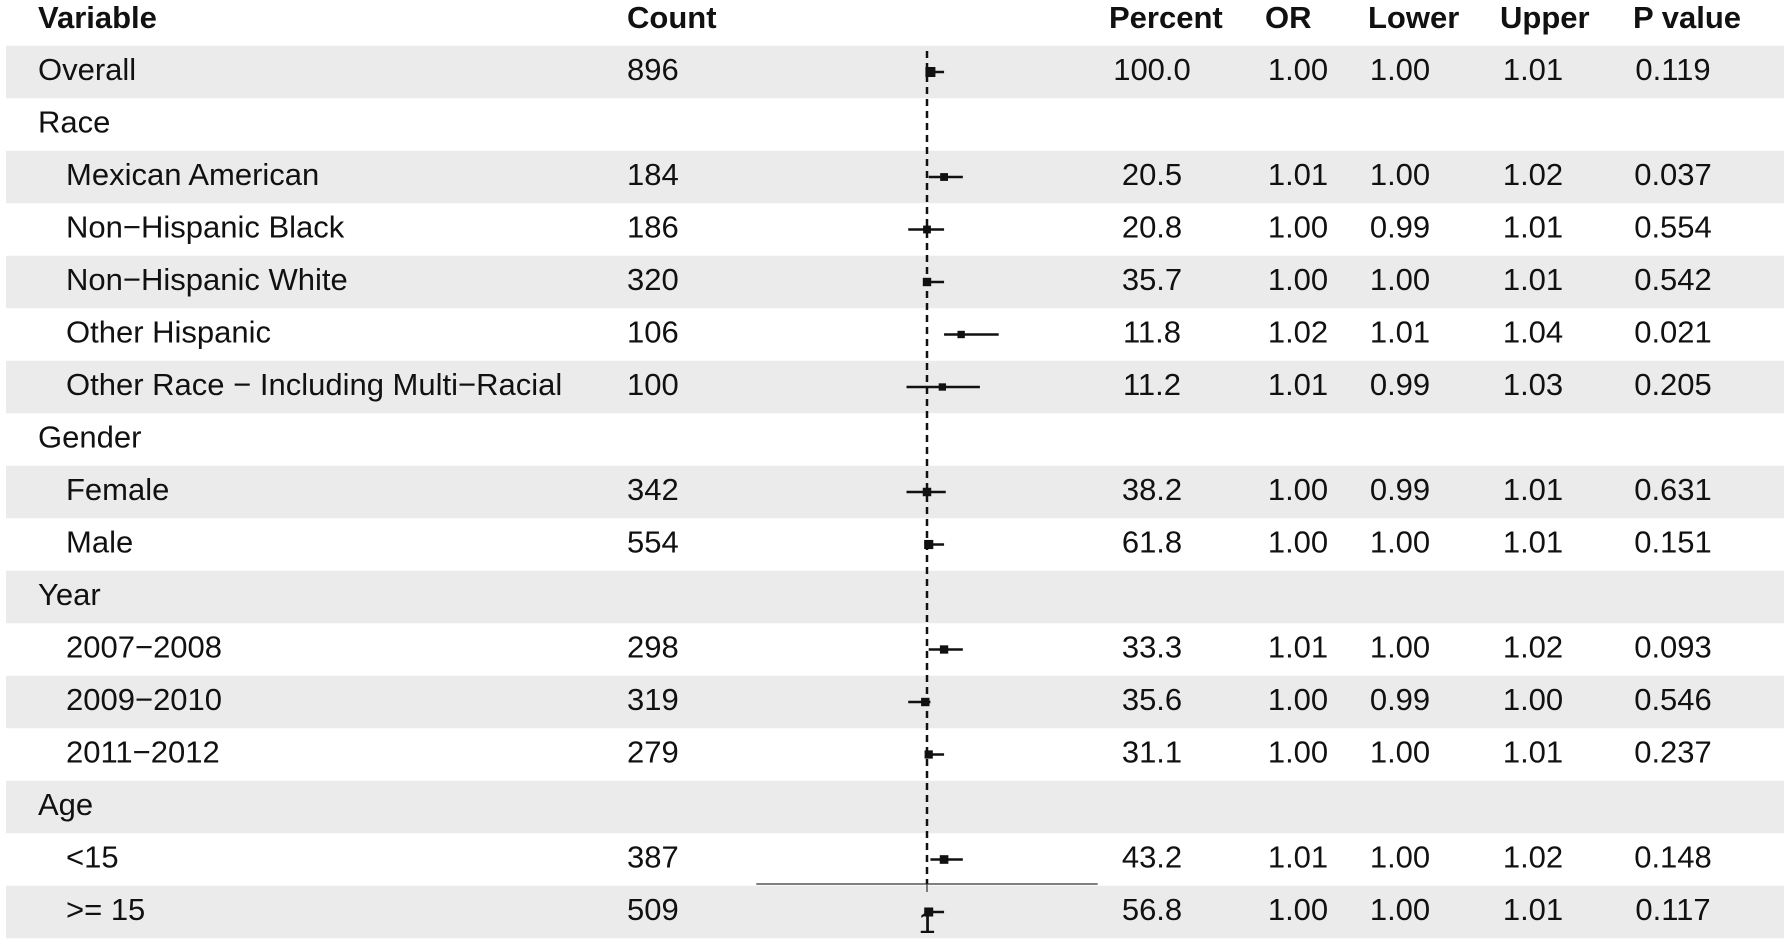  Describe the element at coordinates (314, 384) in the screenshot. I see `variable-label: Other Race − Including Multi−Racial` at that location.